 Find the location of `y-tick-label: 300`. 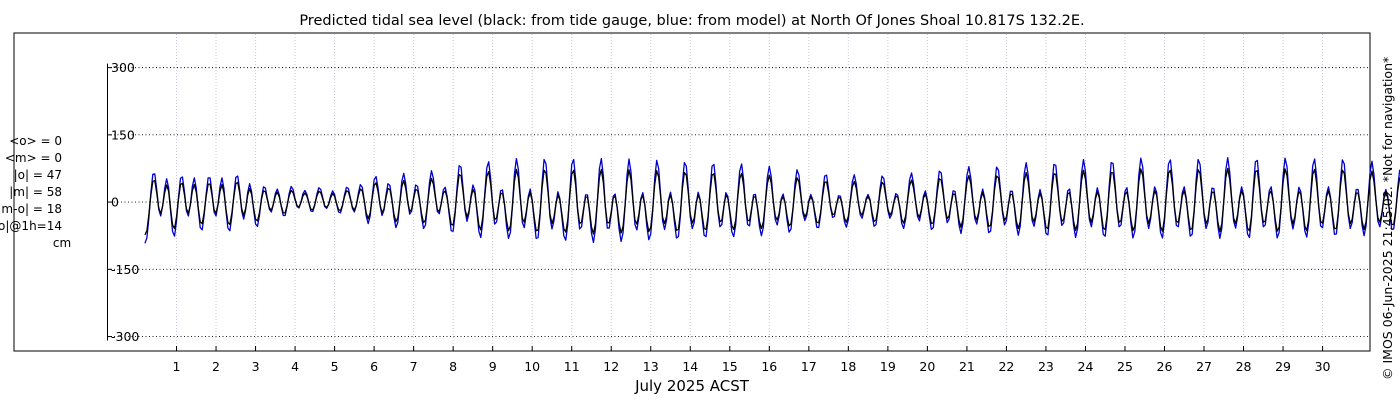

y-tick-label: 300 is located at coordinates (123, 67).